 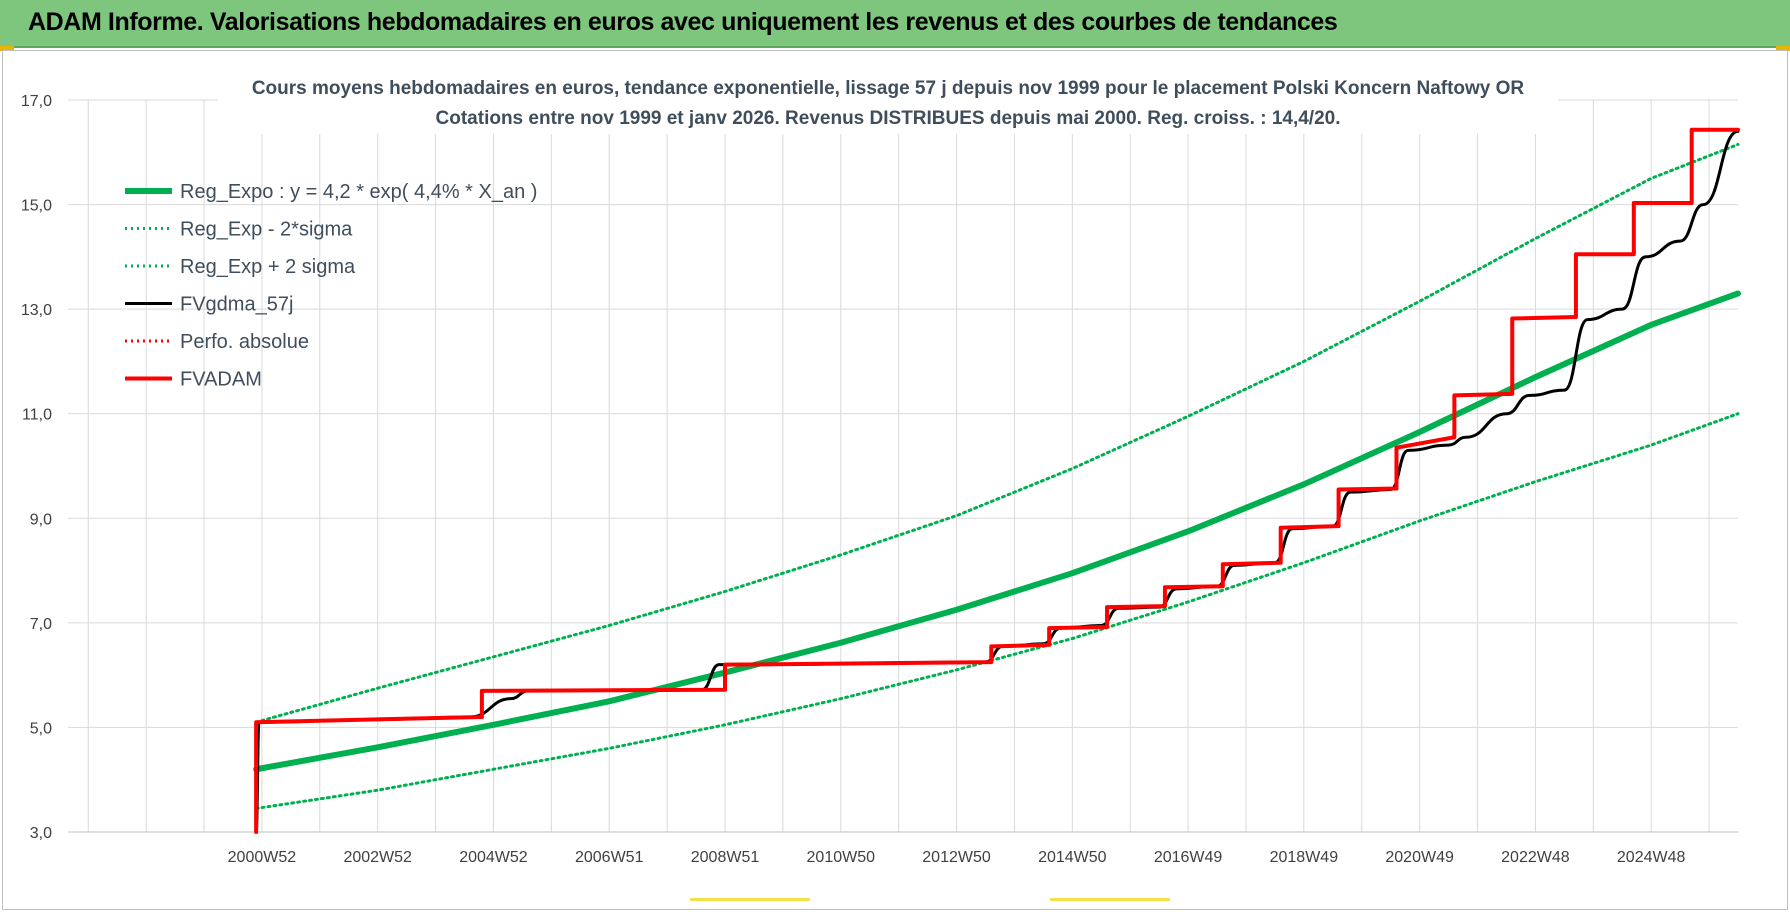 What do you see at coordinates (377, 857) in the screenshot?
I see `x-tick-label: 2002W52` at bounding box center [377, 857].